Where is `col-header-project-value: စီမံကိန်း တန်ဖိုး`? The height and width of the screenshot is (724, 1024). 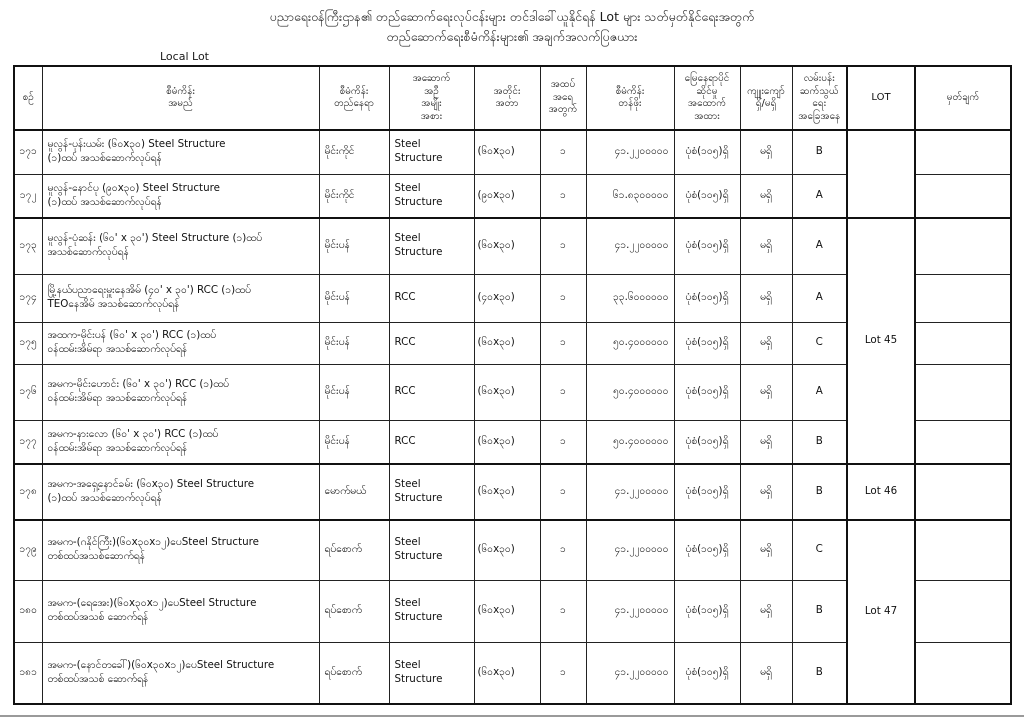
col-header-project-value: စီမံကိန်း တန်ဖိုး is located at coordinates (630, 98).